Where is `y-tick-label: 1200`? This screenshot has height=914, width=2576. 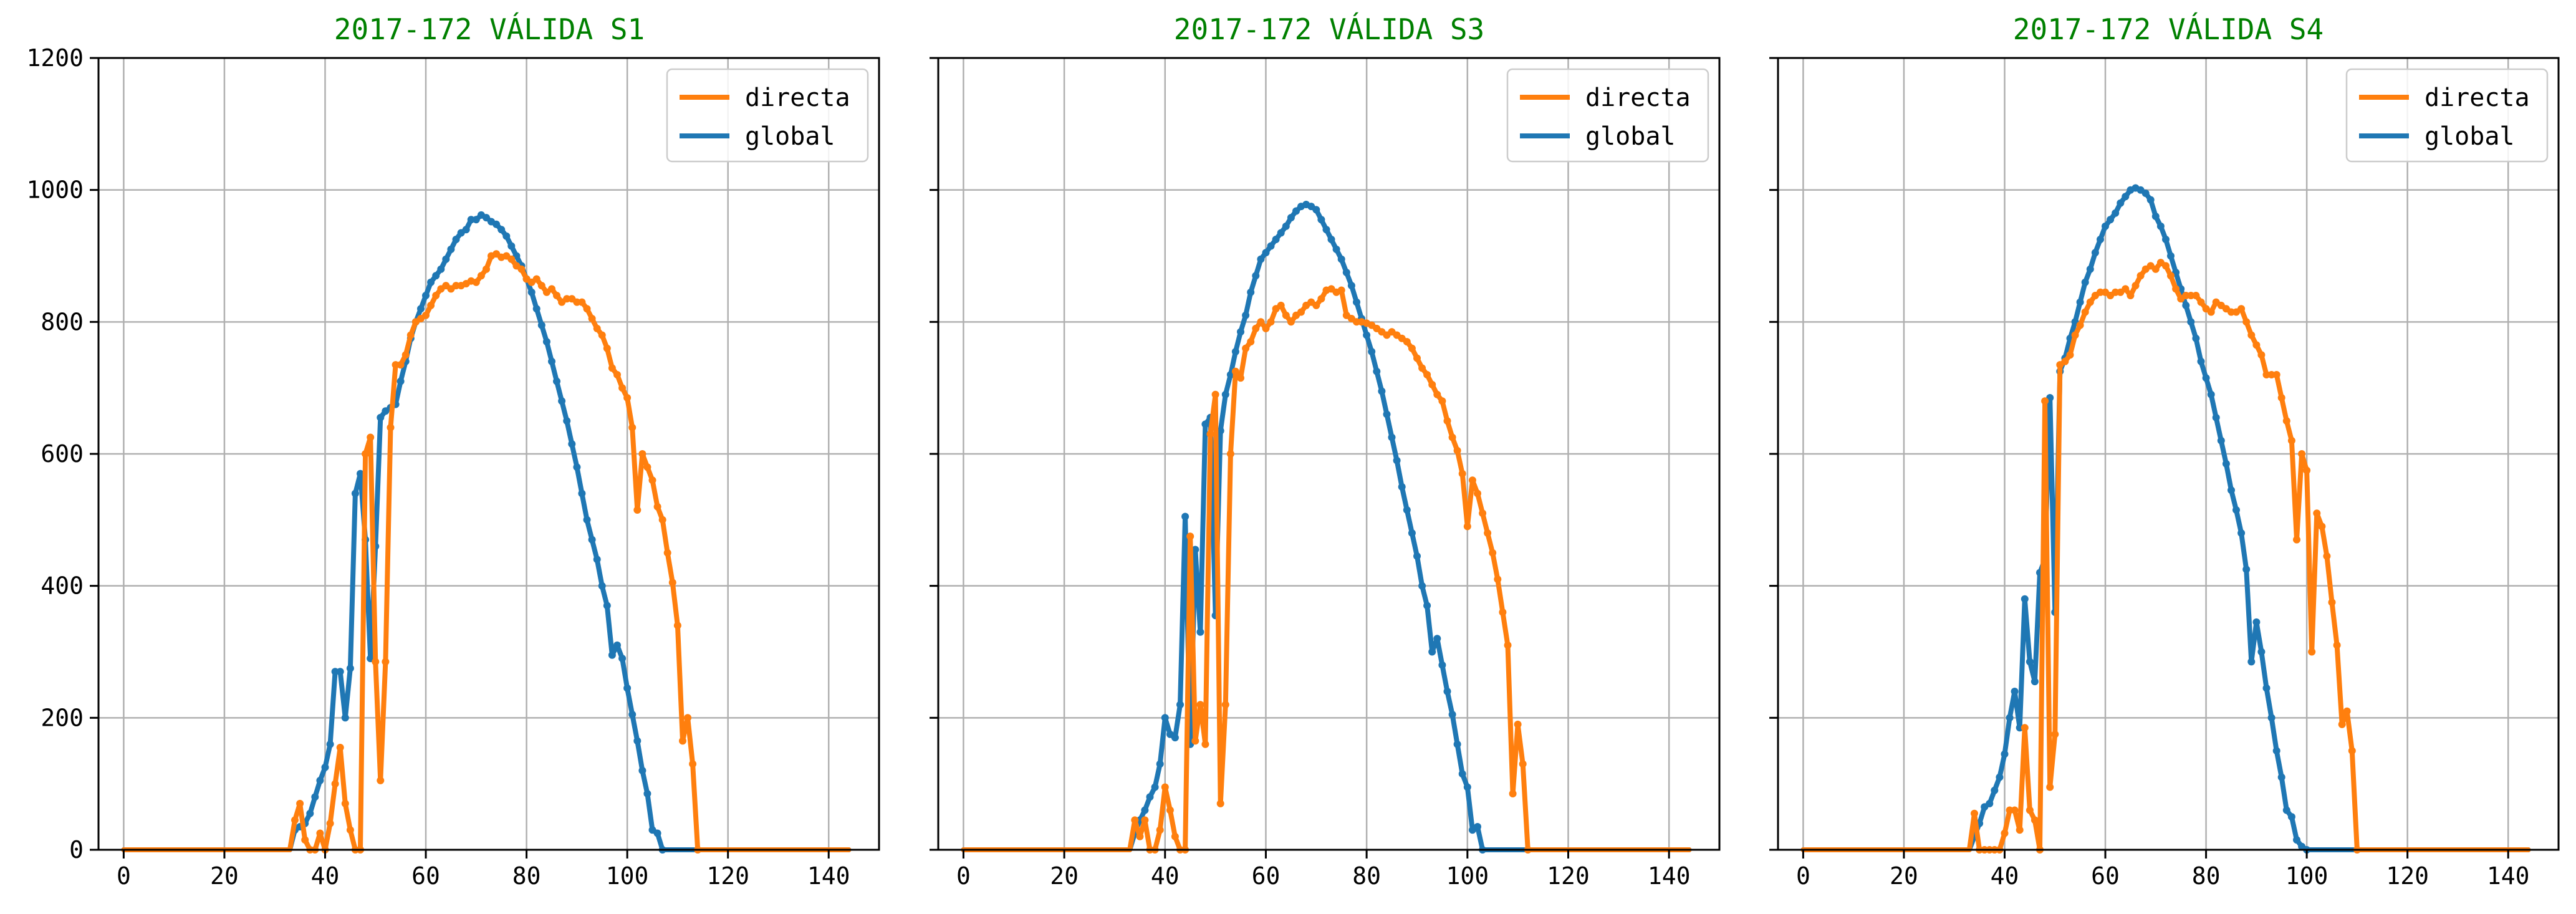
y-tick-label: 1200 is located at coordinates (55, 58).